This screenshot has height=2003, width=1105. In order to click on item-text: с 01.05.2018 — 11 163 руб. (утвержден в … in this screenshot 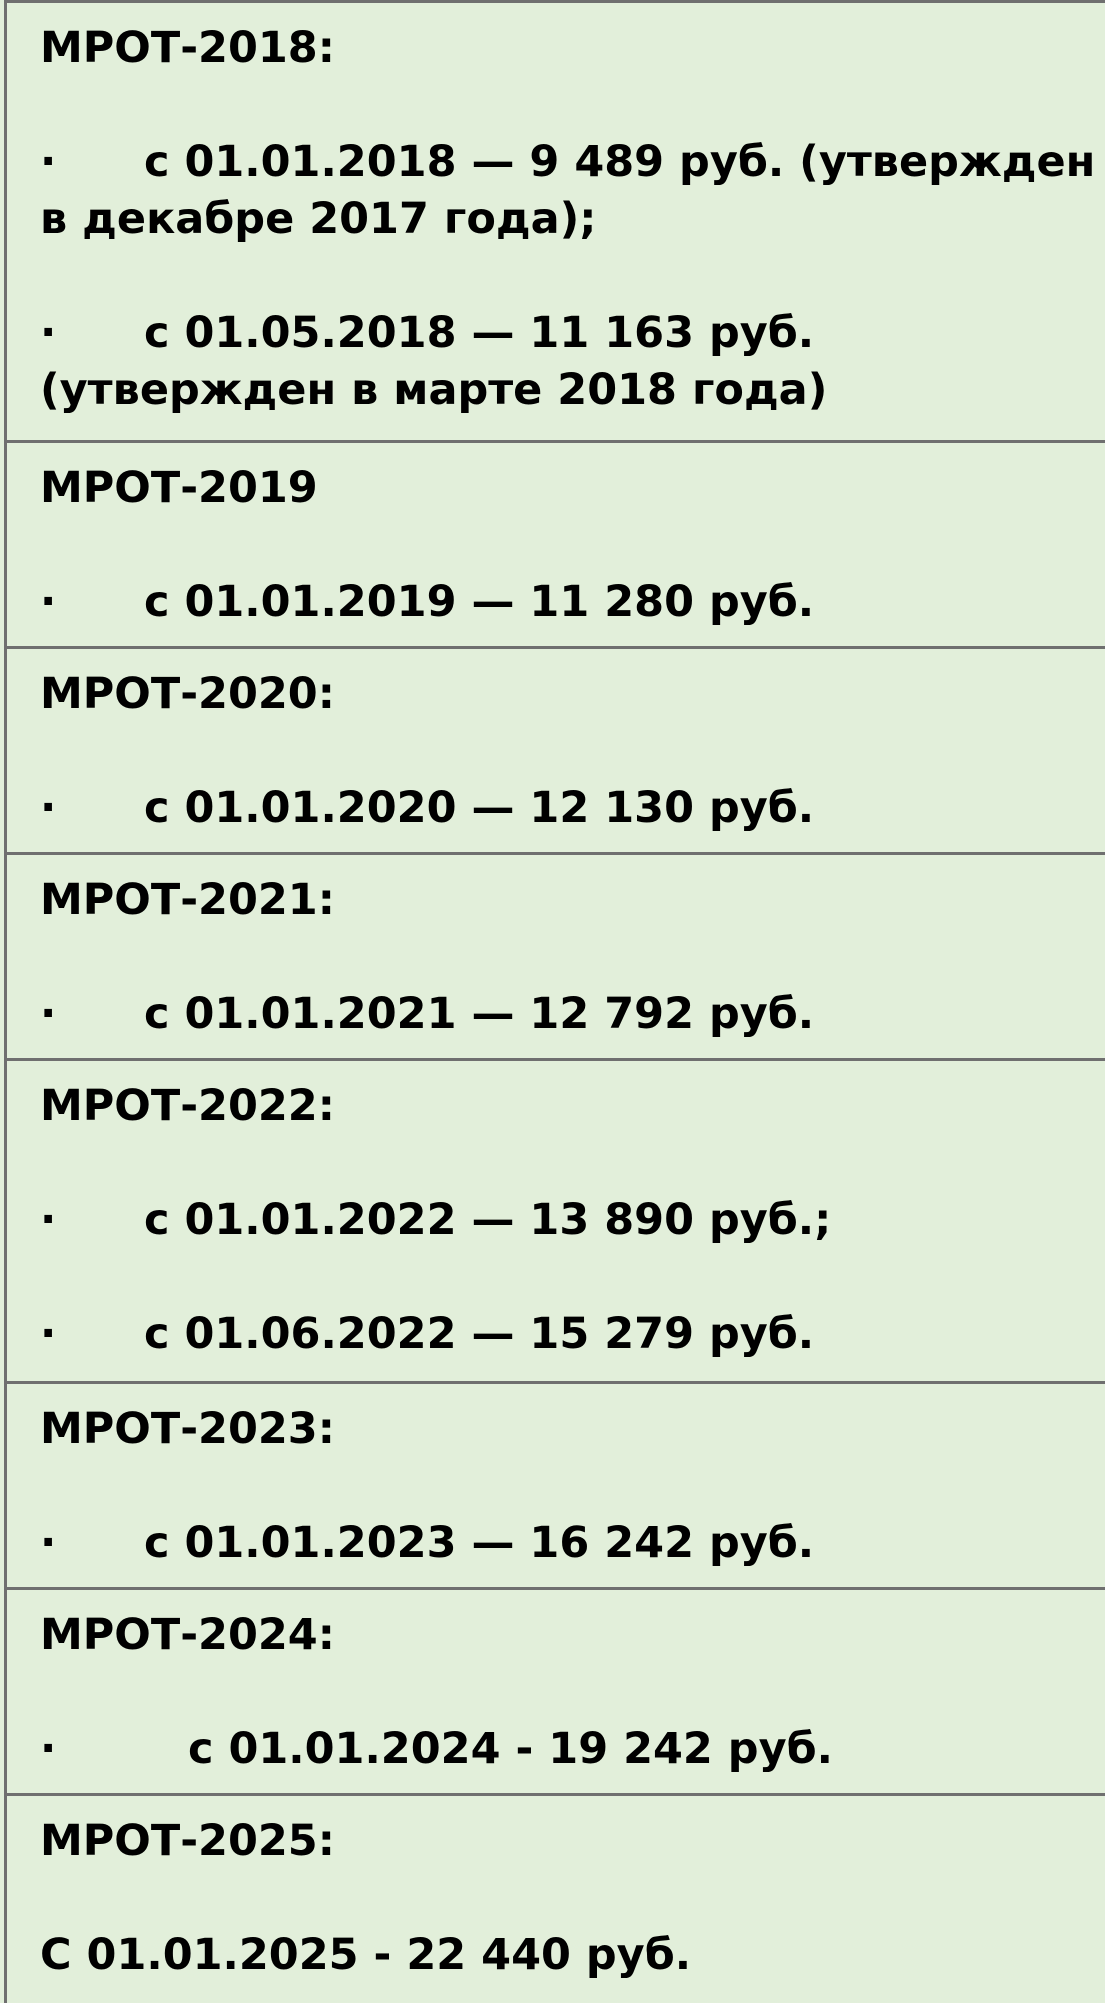, I will do `click(434, 361)`.